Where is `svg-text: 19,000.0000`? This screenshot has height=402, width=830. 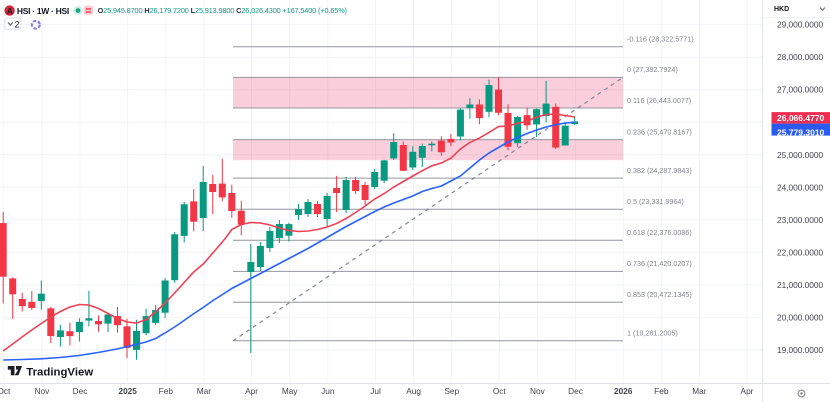
svg-text: 19,000.0000 is located at coordinates (800, 350).